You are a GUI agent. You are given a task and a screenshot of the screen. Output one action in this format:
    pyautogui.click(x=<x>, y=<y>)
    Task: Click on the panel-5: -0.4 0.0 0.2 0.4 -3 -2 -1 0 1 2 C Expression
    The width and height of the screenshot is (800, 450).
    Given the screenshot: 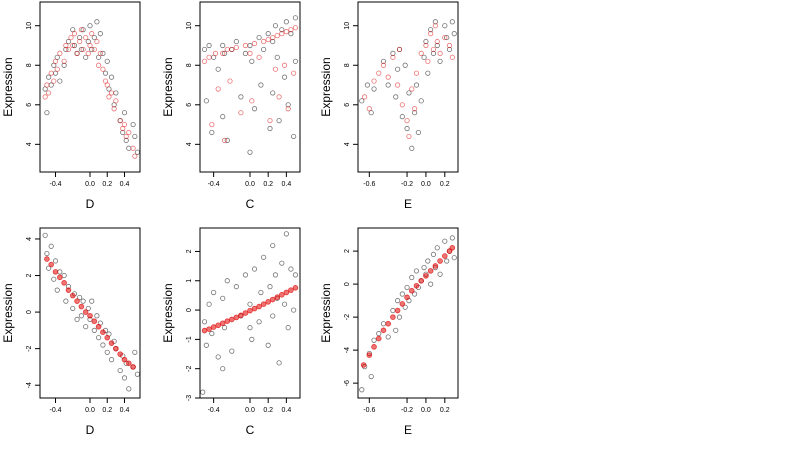 What is the action you would take?
    pyautogui.click(x=231, y=332)
    